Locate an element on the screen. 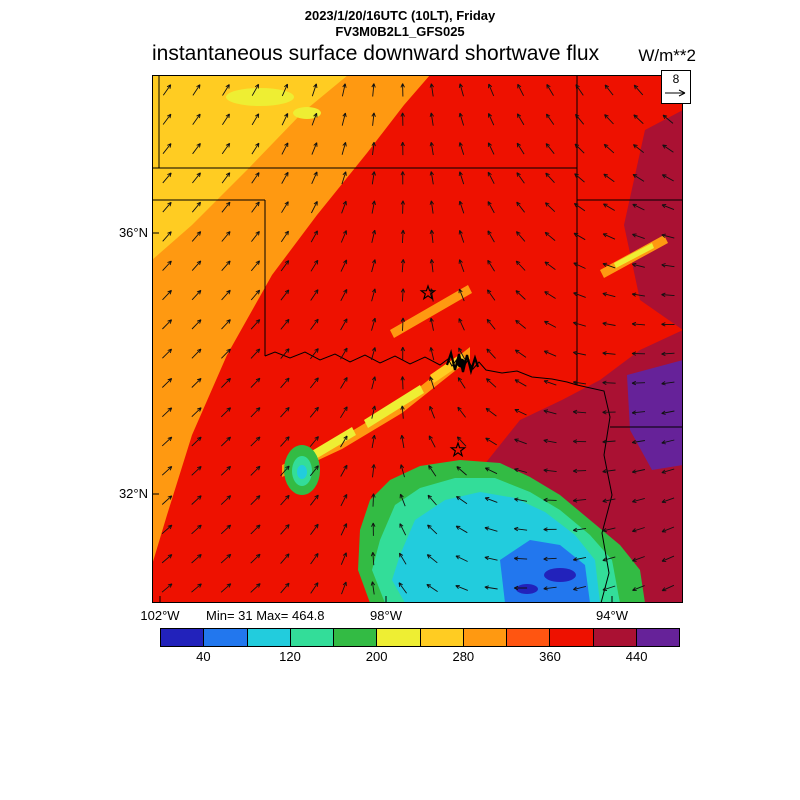 Image resolution: width=800 pixels, height=800 pixels. lat-tick-label: 32°N is located at coordinates (133, 493).